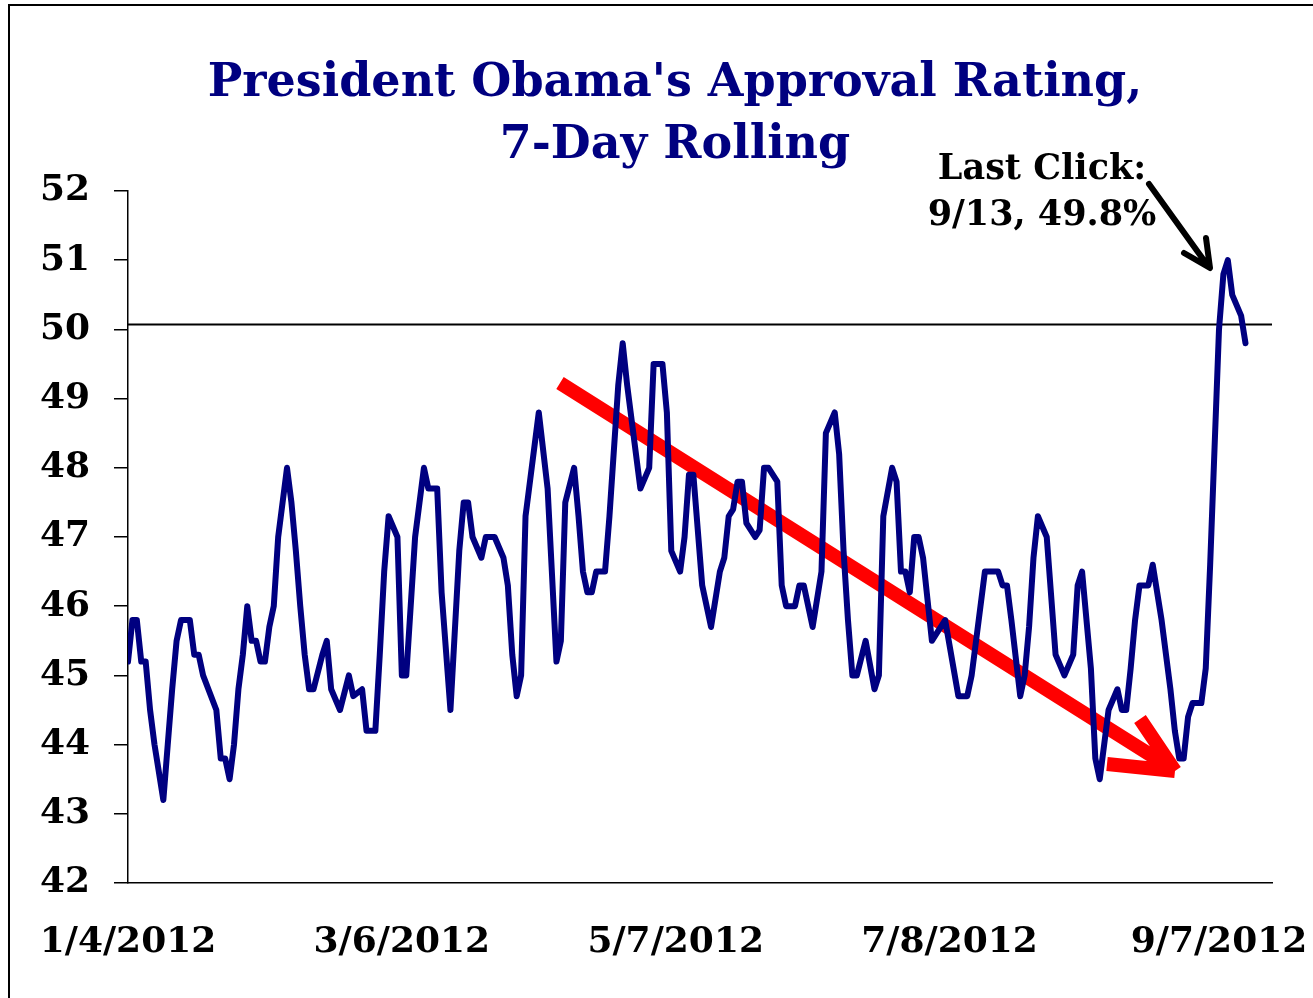 This screenshot has width=1313, height=998. Describe the element at coordinates (64, 394) in the screenshot. I see `y-tick-label: 49` at that location.